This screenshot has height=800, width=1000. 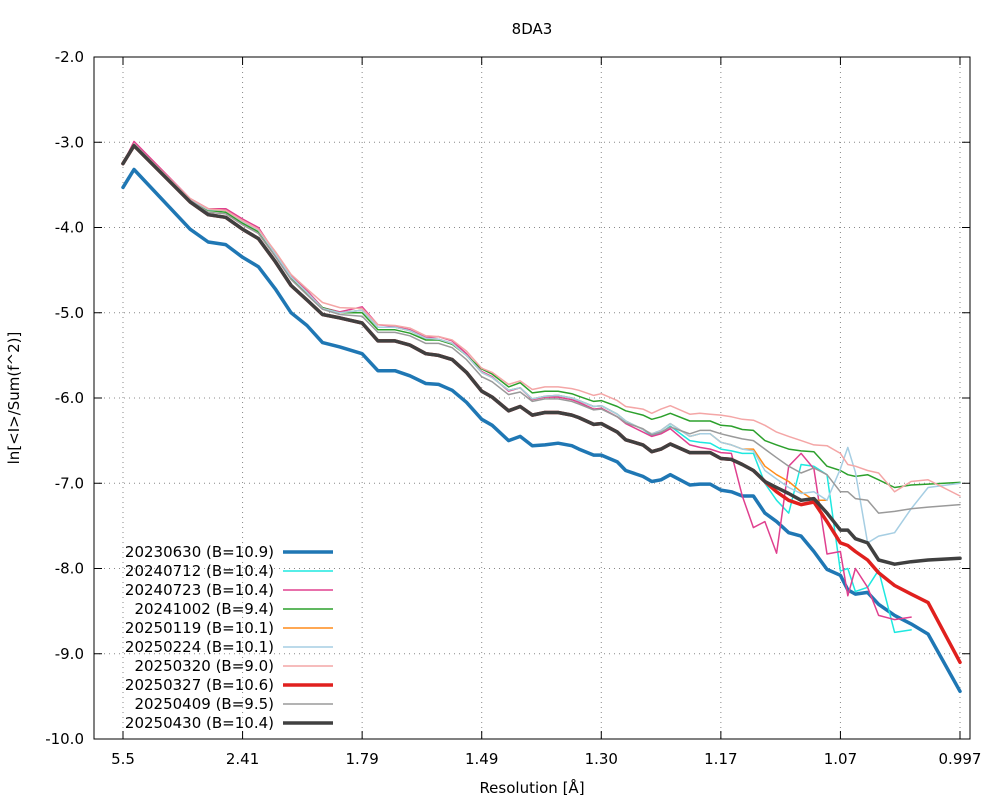 I want to click on legend-label: 20250409 (B=9.5), so click(x=204, y=704).